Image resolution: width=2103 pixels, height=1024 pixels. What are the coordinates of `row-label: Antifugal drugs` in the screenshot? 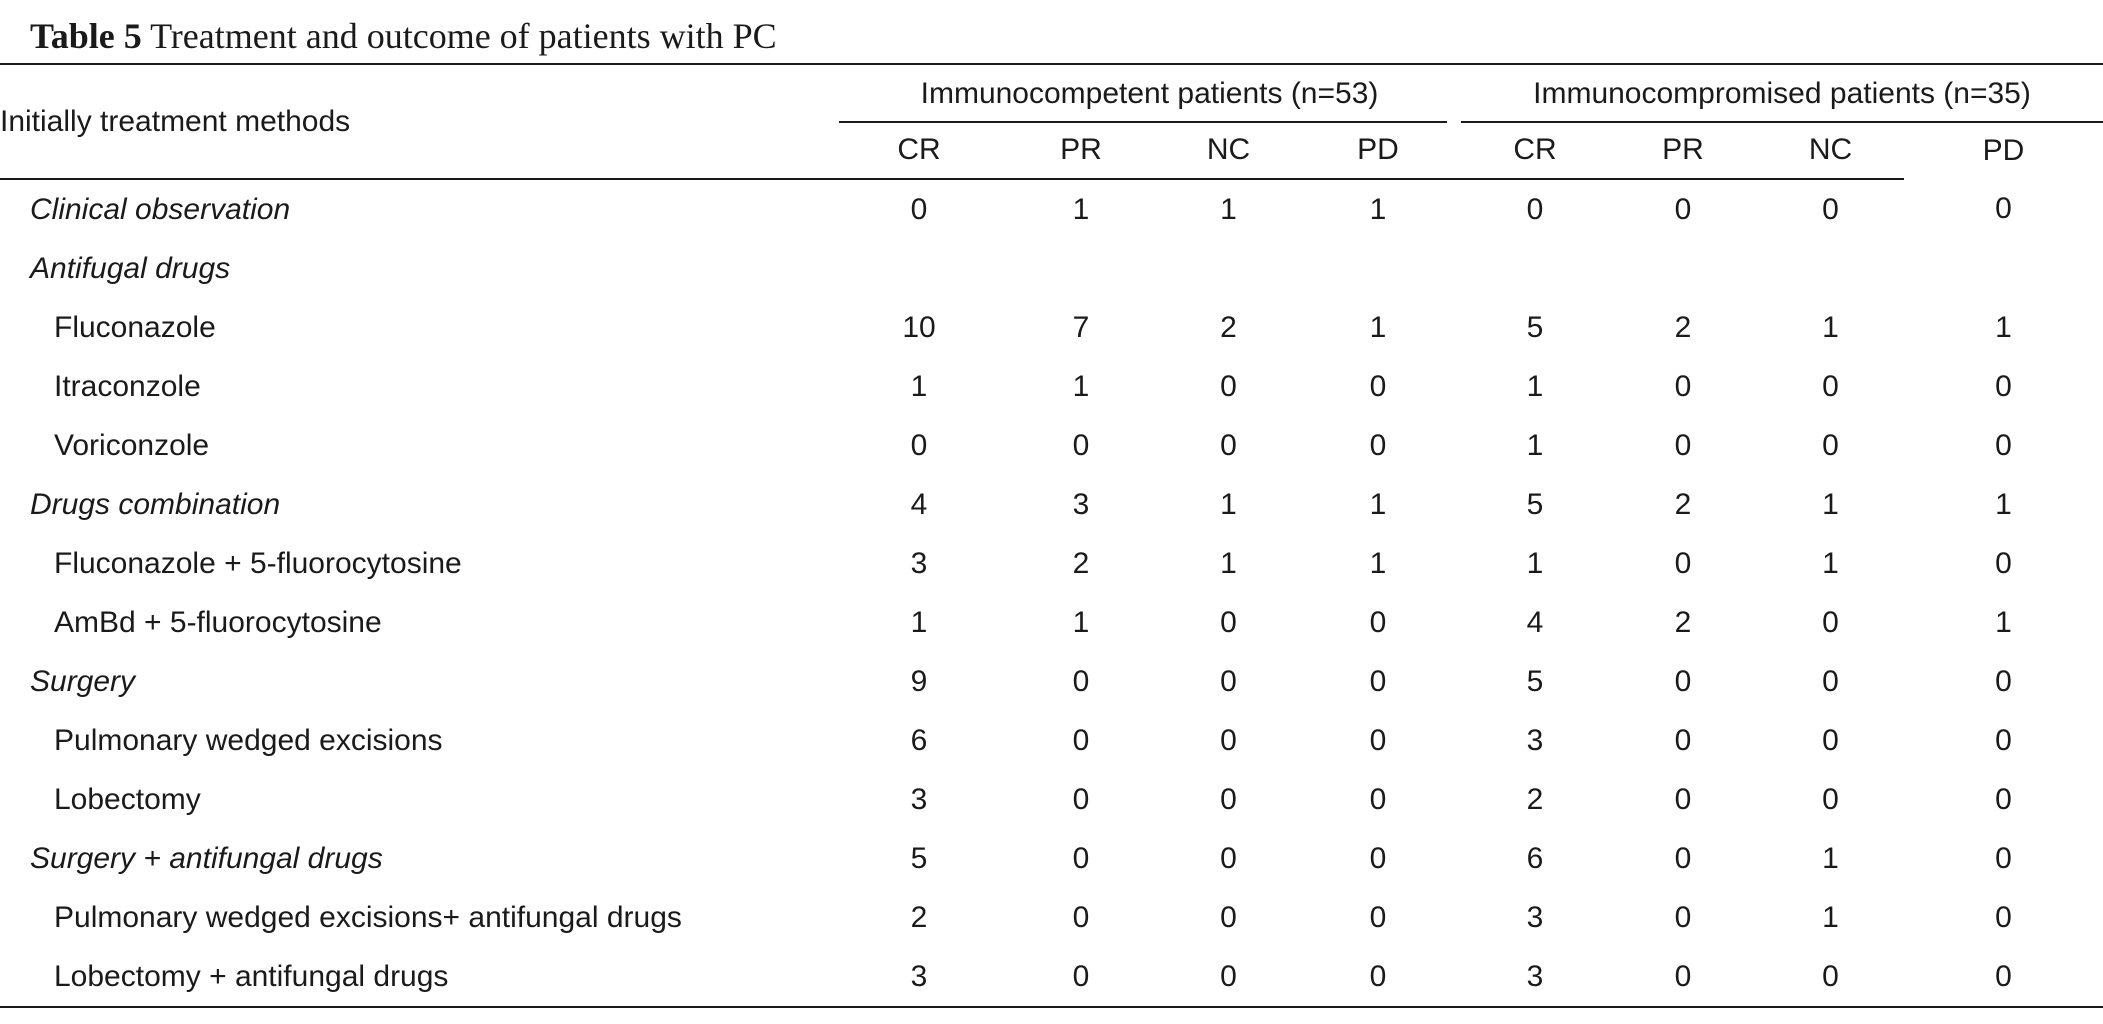 It's located at (130, 268).